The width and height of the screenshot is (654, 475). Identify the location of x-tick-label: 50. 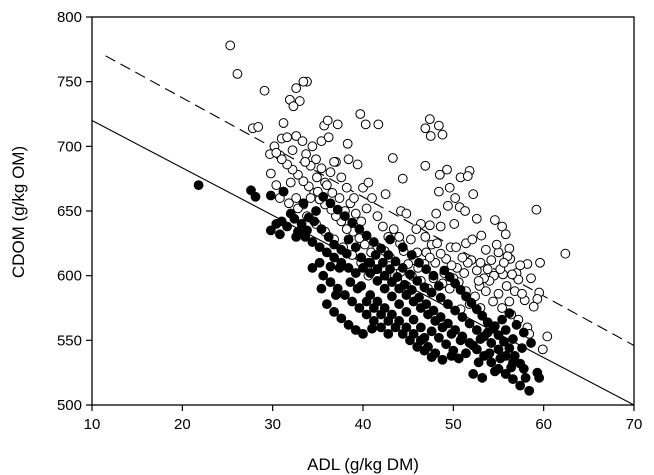
(453, 424).